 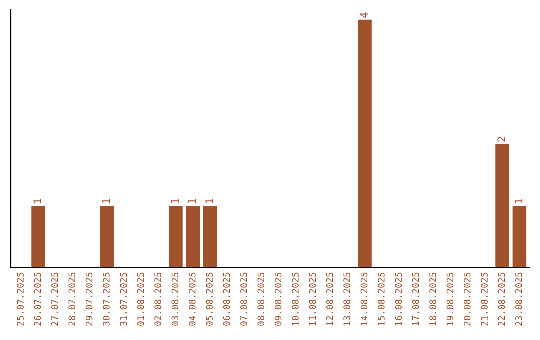 What do you see at coordinates (484, 299) in the screenshot?
I see `x-tick-label: 21.08.2025` at bounding box center [484, 299].